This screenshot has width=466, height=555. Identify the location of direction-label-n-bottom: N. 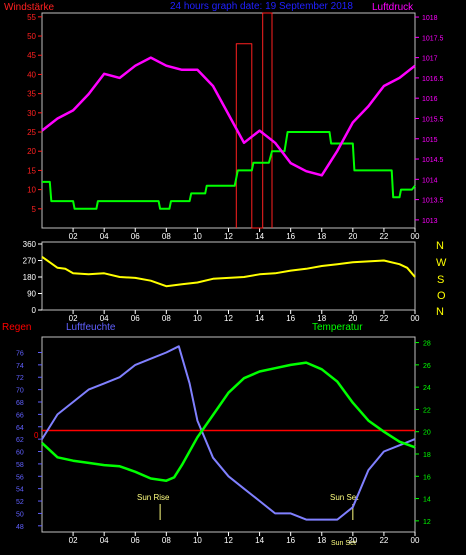
(440, 312).